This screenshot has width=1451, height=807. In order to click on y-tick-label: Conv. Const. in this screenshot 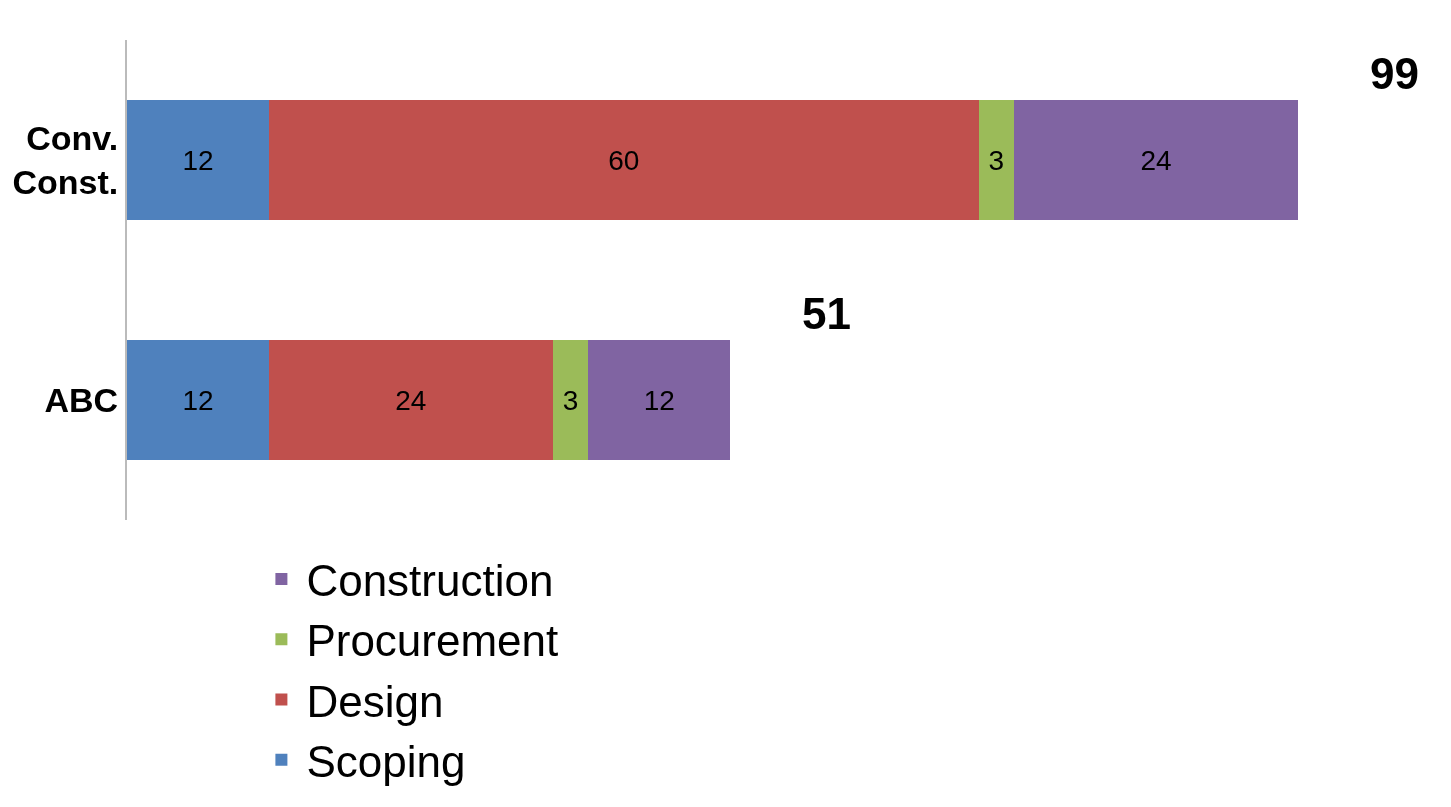, I will do `click(65, 159)`.